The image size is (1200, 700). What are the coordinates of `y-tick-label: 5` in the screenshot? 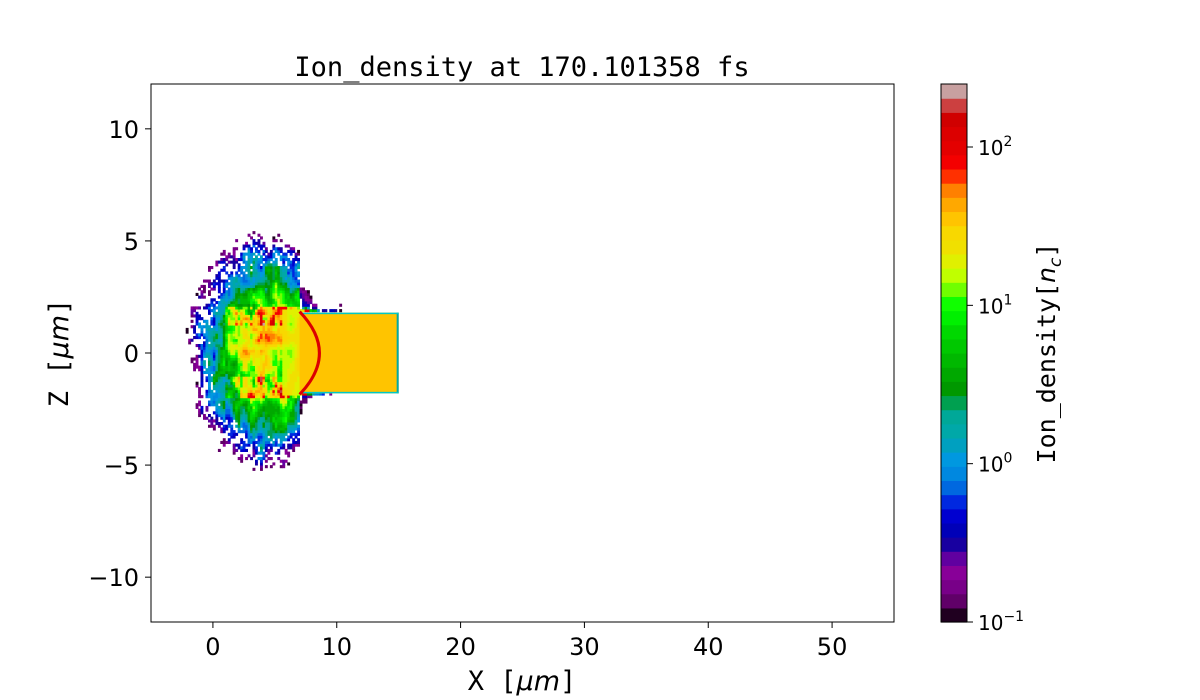 It's located at (131, 242).